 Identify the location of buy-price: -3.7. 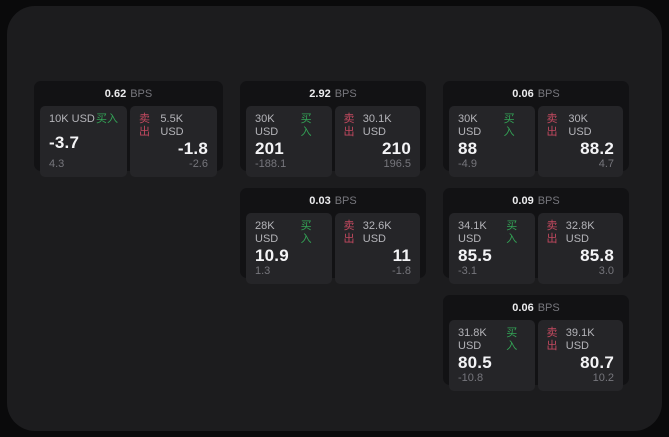
(64, 142).